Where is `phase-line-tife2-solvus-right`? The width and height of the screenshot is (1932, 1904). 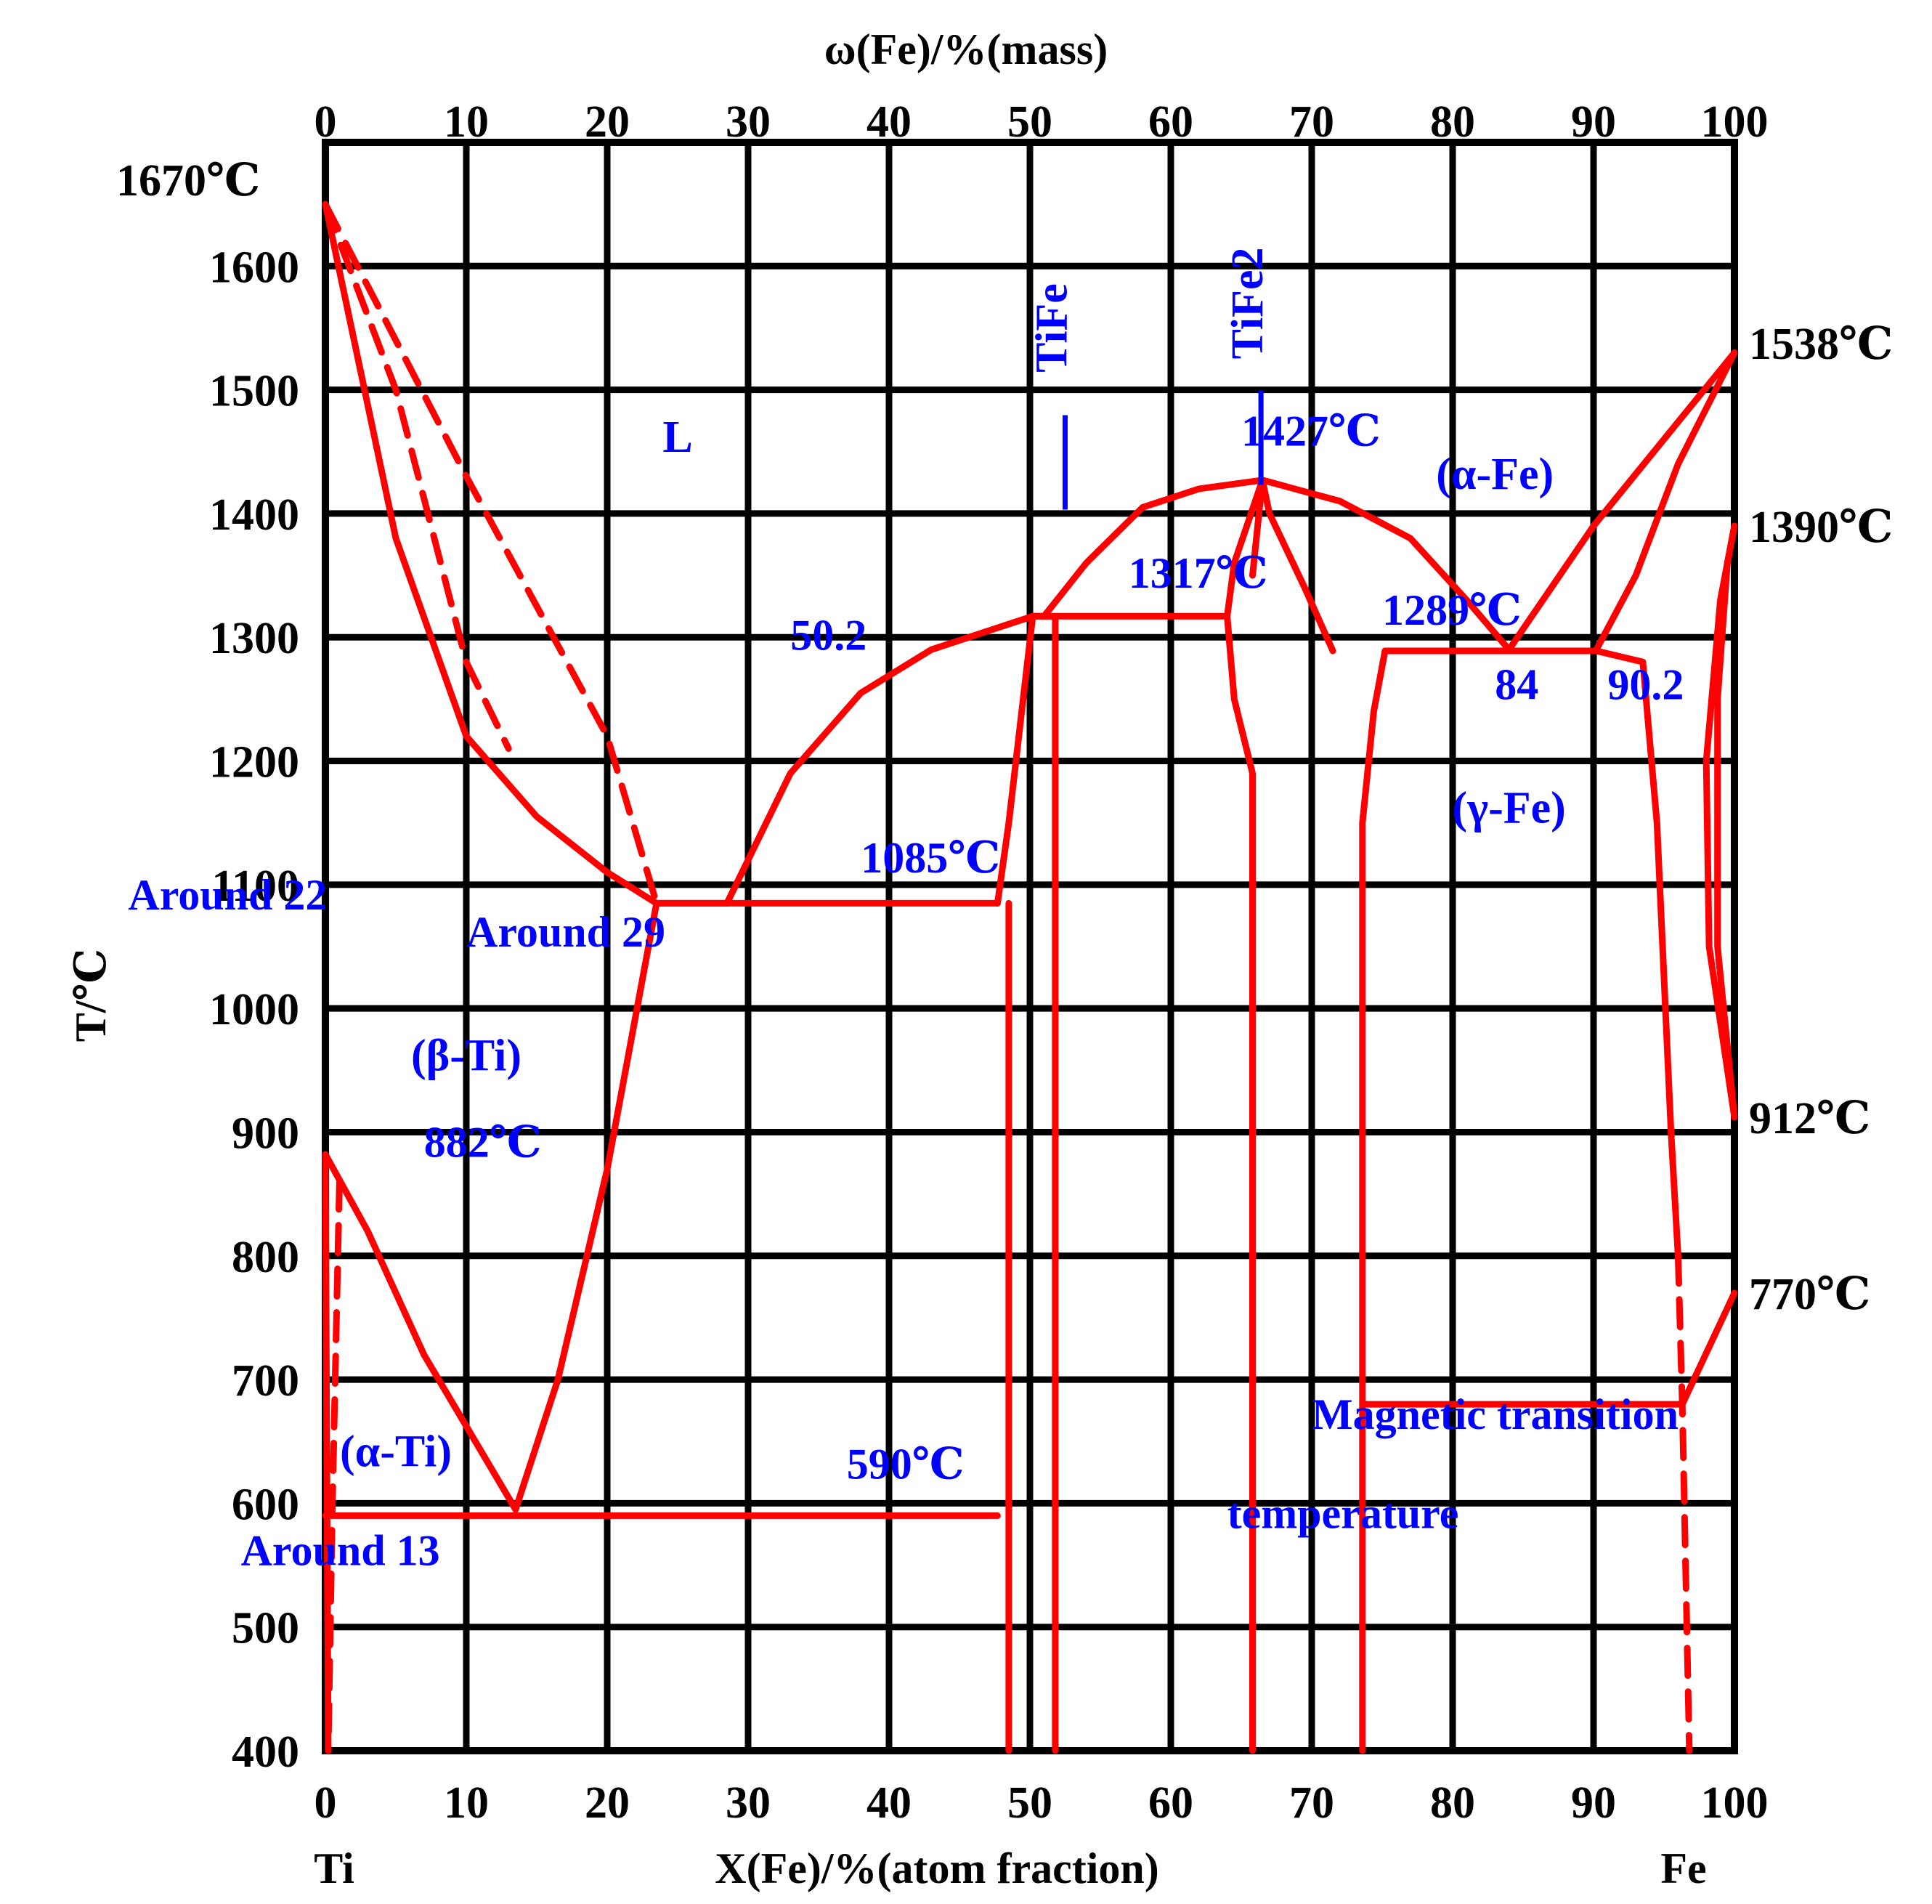 phase-line-tife2-solvus-right is located at coordinates (1257, 528).